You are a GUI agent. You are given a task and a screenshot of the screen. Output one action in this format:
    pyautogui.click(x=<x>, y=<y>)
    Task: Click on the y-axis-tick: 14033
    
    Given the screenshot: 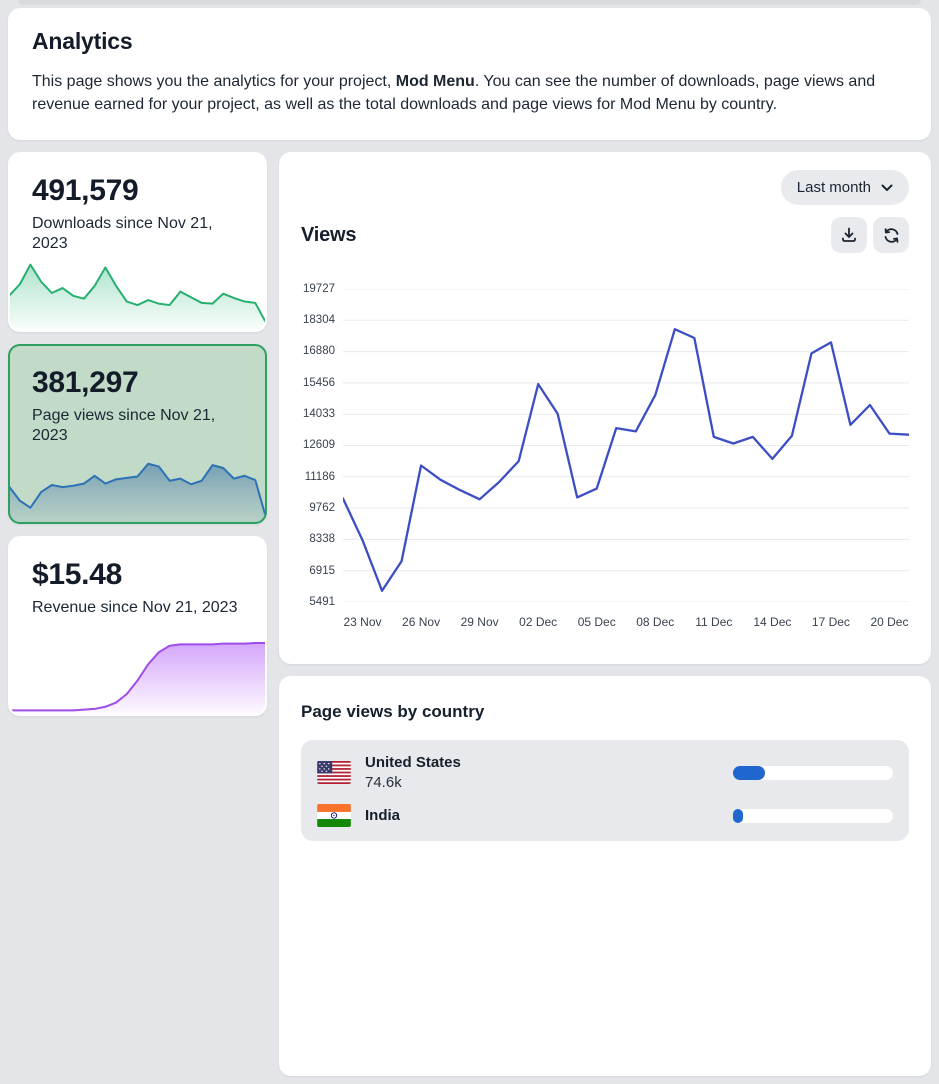 What is the action you would take?
    pyautogui.click(x=319, y=414)
    